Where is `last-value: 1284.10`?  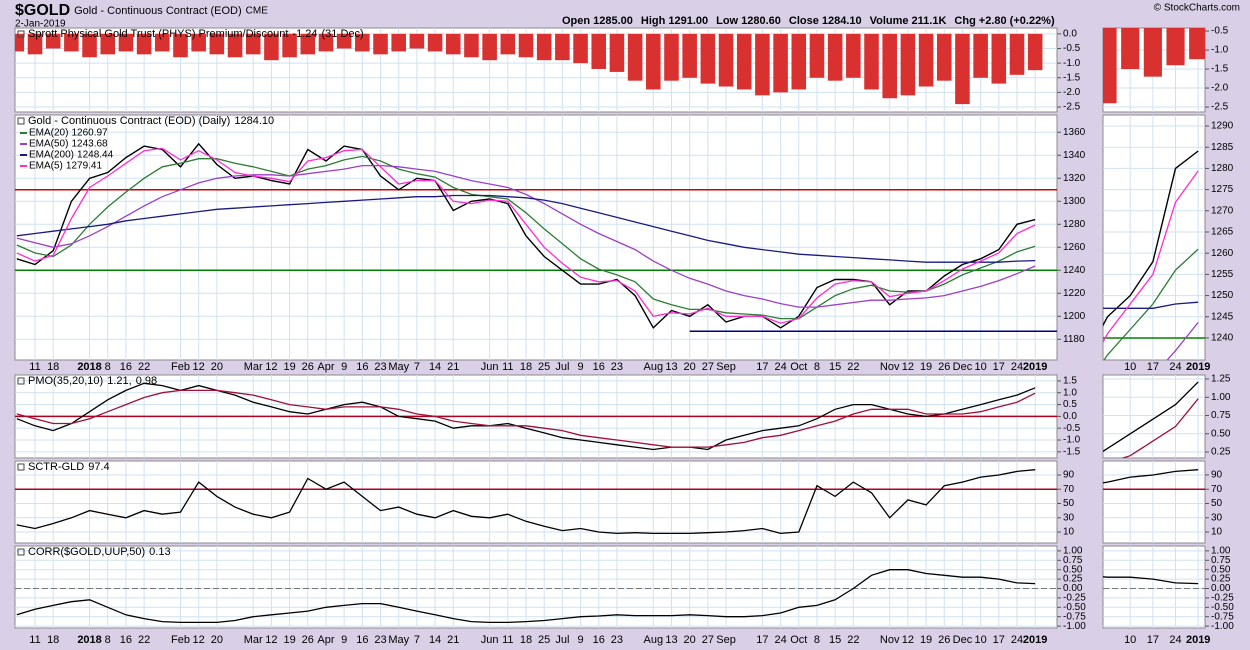 last-value: 1284.10 is located at coordinates (254, 121).